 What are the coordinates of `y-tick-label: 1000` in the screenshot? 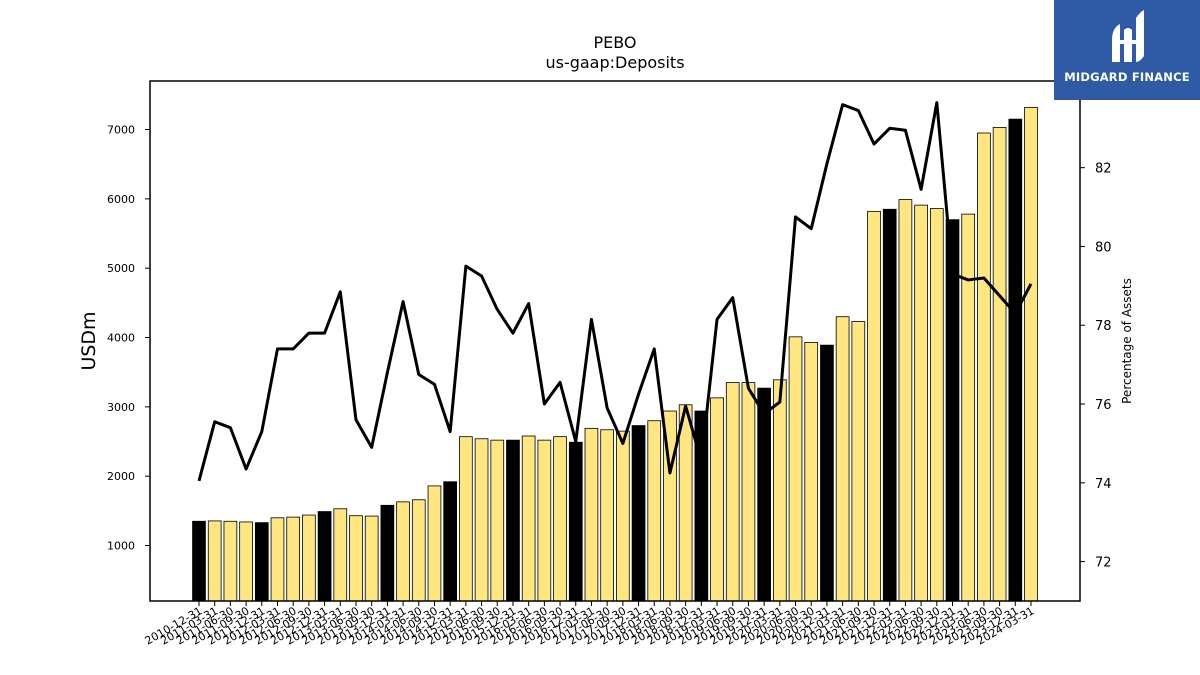 It's located at (121, 546).